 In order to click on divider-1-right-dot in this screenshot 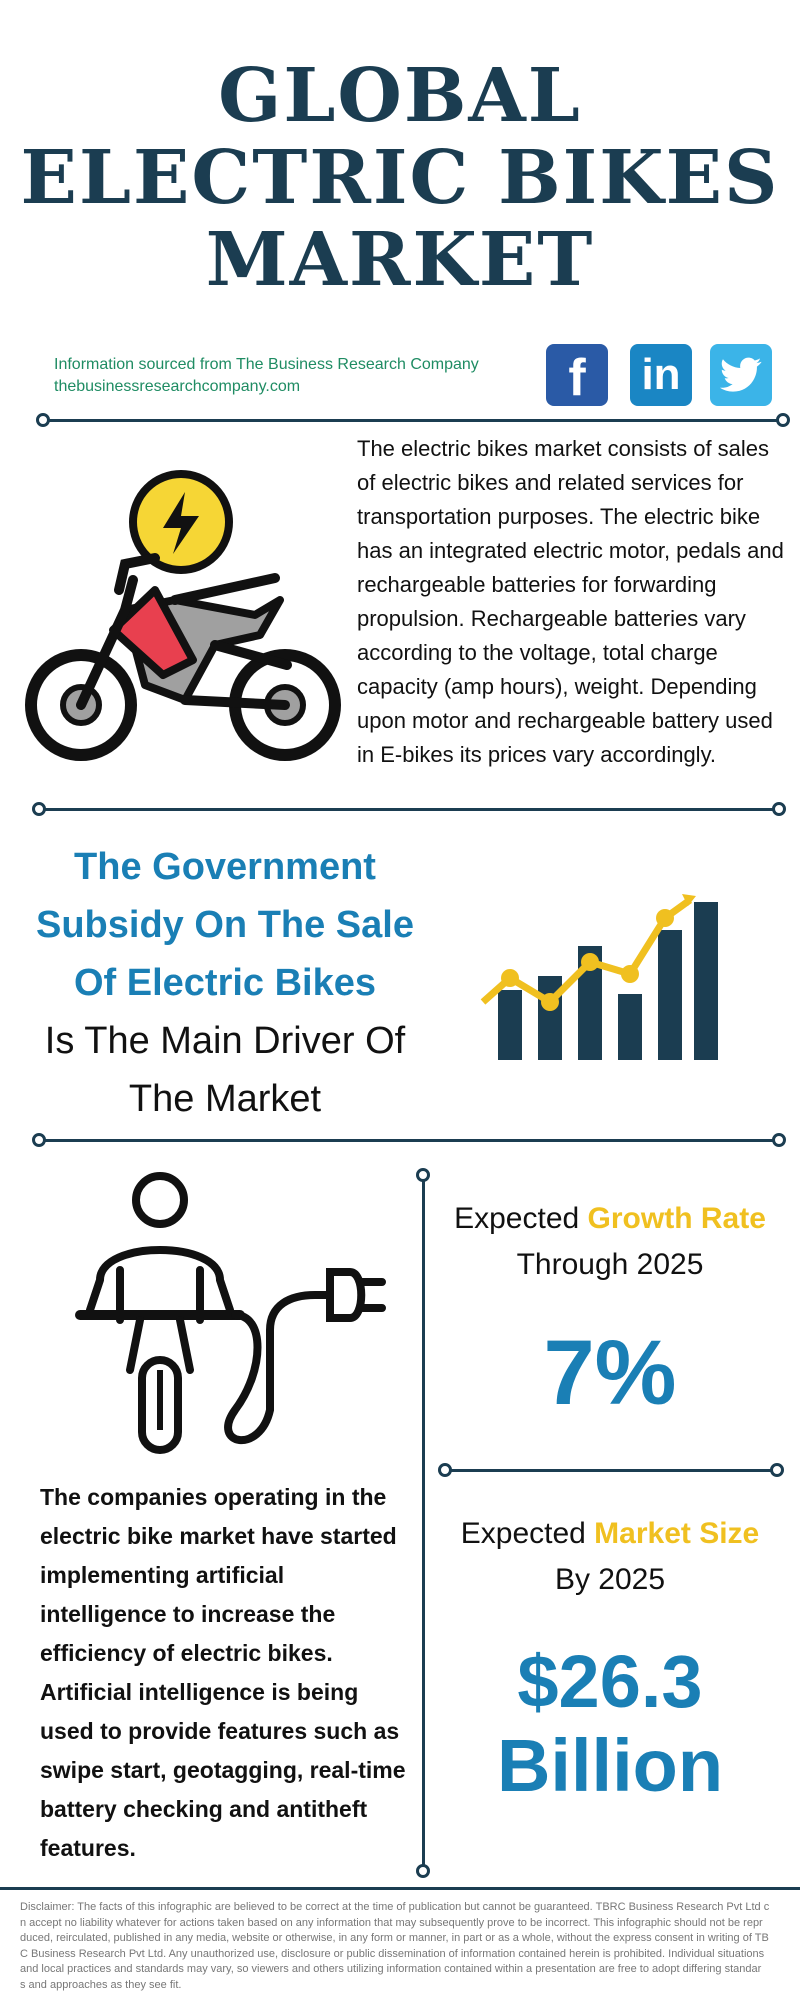, I will do `click(783, 420)`.